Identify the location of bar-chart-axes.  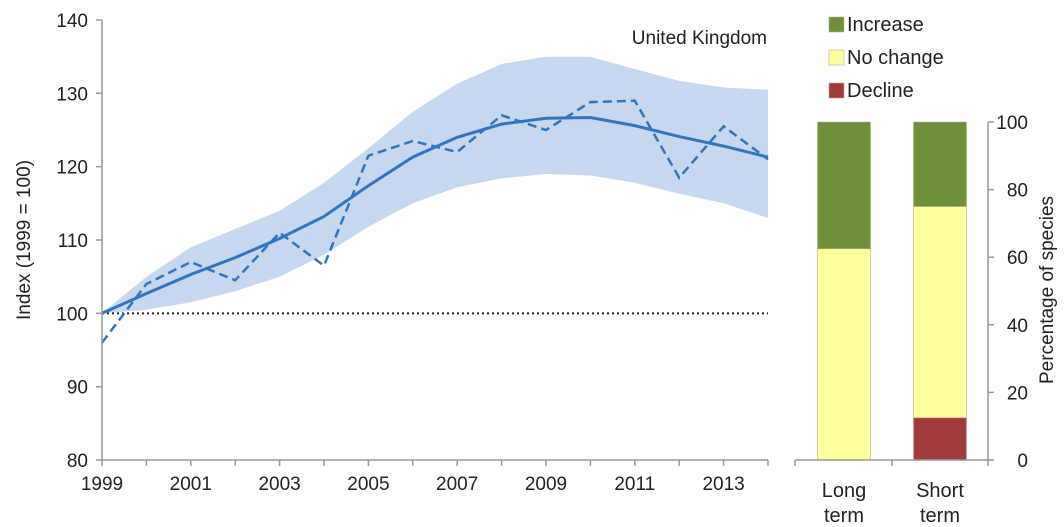
(891, 294).